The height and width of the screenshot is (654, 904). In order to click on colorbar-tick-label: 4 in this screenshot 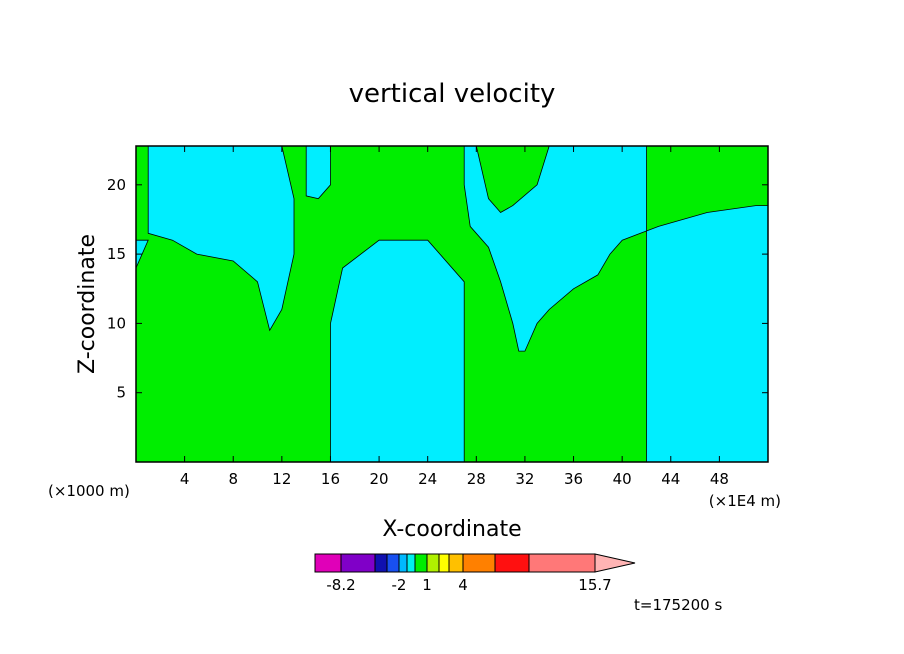, I will do `click(463, 585)`.